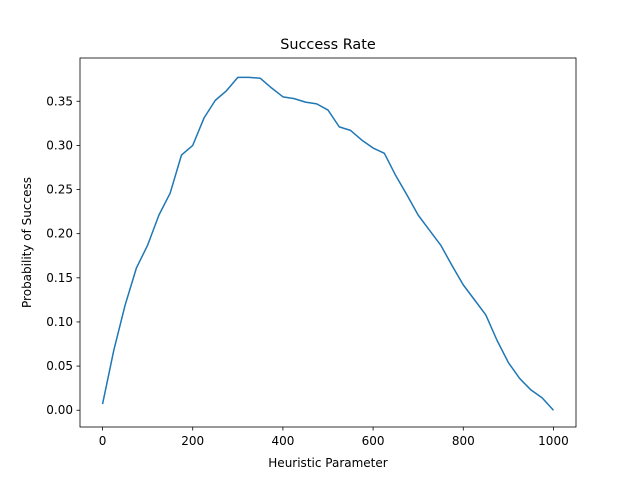 This screenshot has height=480, width=640. Describe the element at coordinates (59, 101) in the screenshot. I see `y-tick-label: 0.35` at that location.